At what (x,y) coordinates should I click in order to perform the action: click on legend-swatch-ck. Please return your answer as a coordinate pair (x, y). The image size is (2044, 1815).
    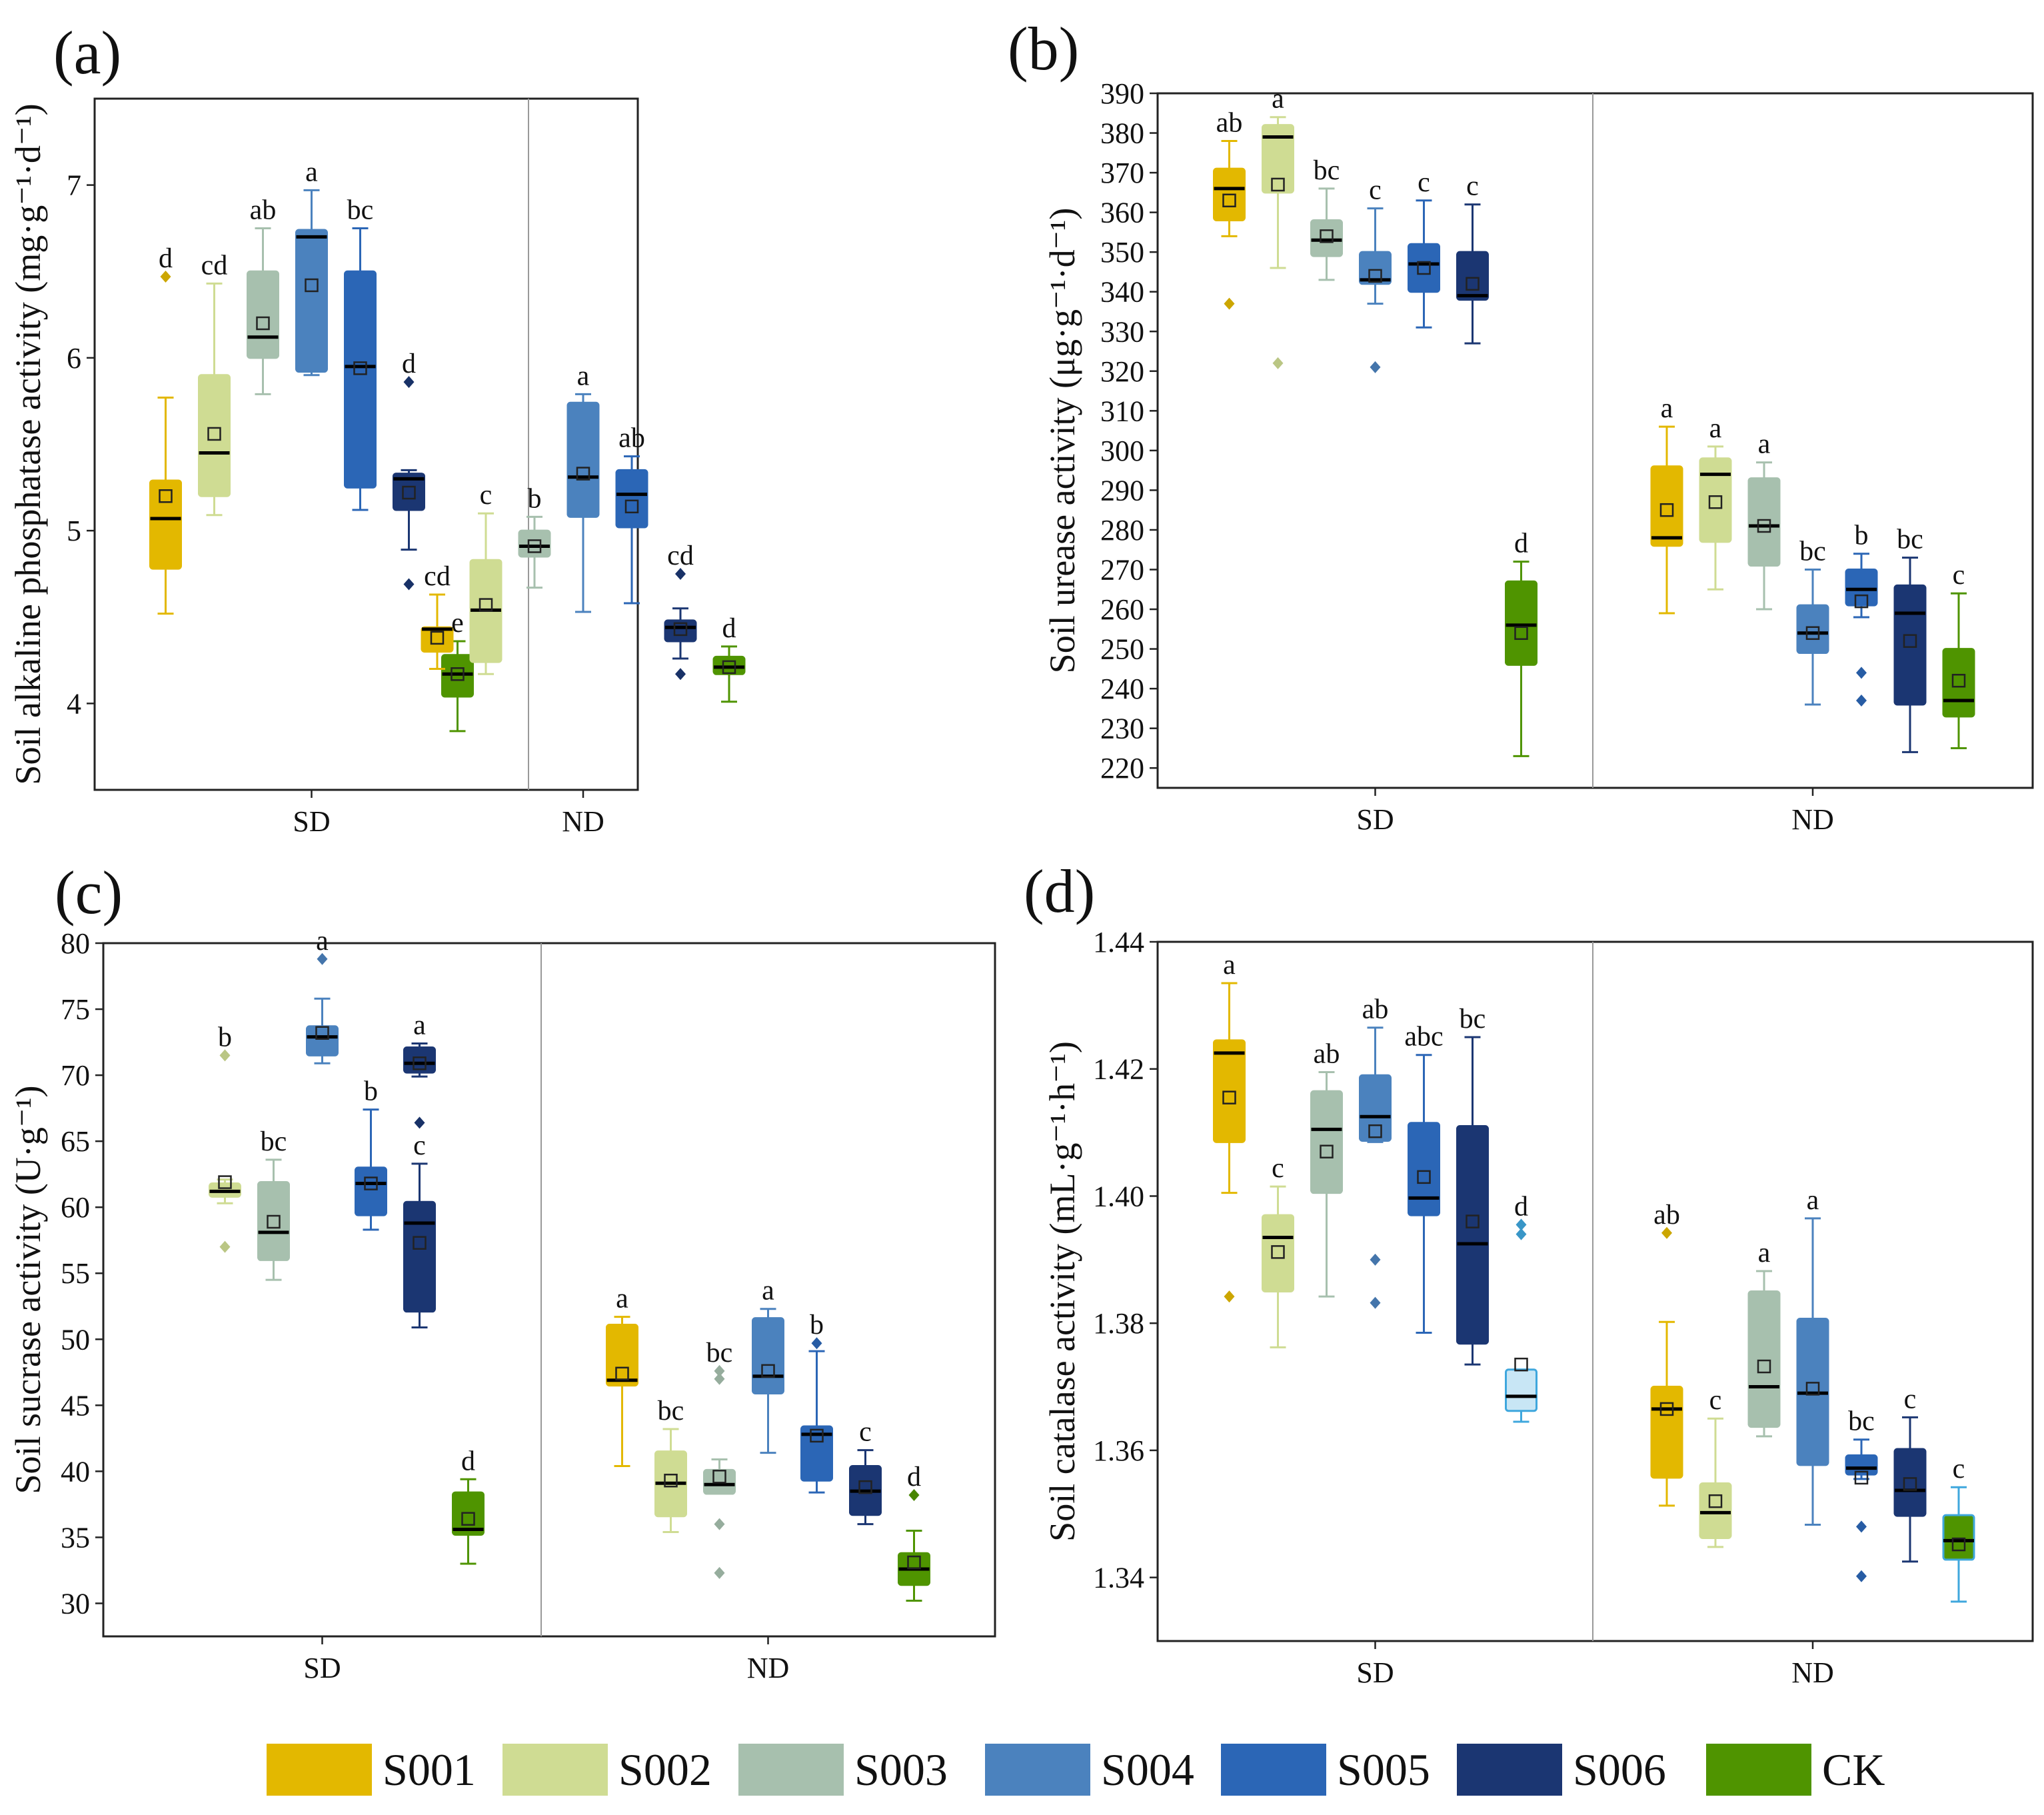
    Looking at the image, I should click on (1758, 1770).